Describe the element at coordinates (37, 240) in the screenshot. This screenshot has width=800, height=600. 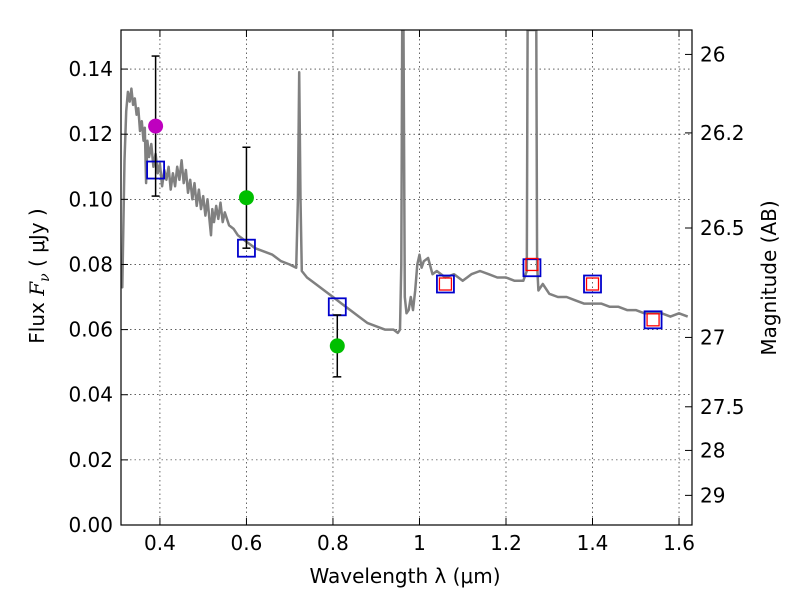
I see `y-axis-label-suffix: ( μJy )` at that location.